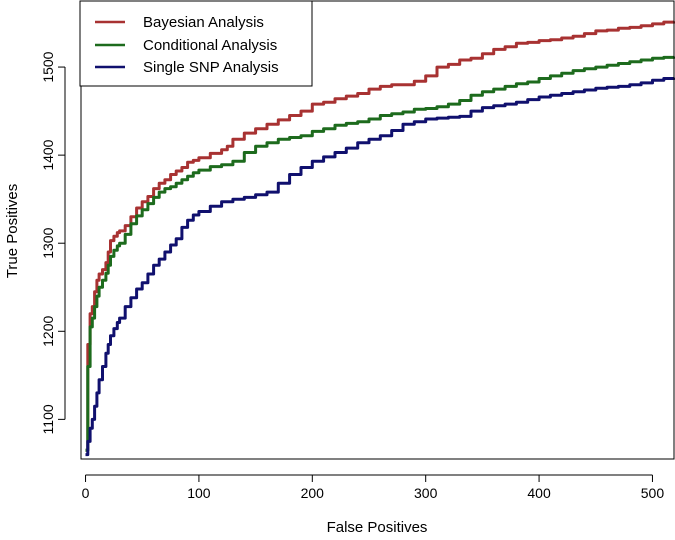  I want to click on x-tick-label: 500, so click(653, 493).